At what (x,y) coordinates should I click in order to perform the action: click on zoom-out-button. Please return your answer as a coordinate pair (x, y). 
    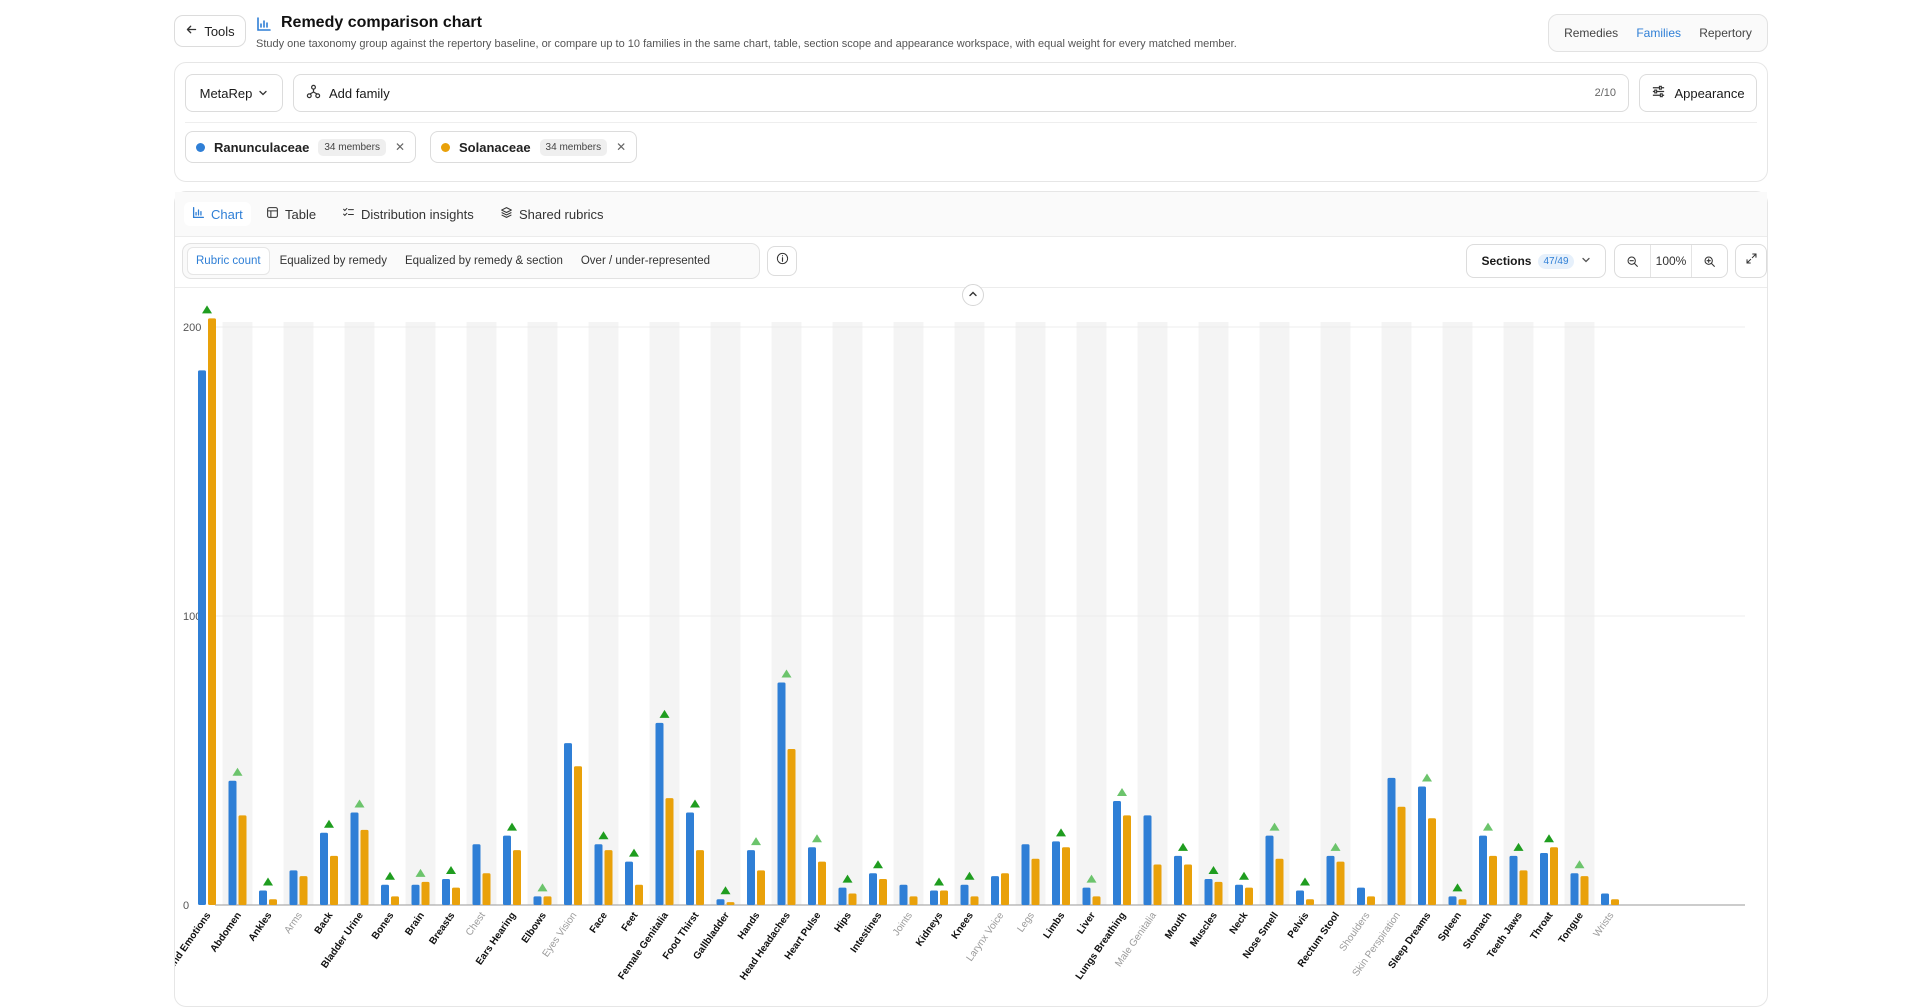
    Looking at the image, I should click on (1632, 261).